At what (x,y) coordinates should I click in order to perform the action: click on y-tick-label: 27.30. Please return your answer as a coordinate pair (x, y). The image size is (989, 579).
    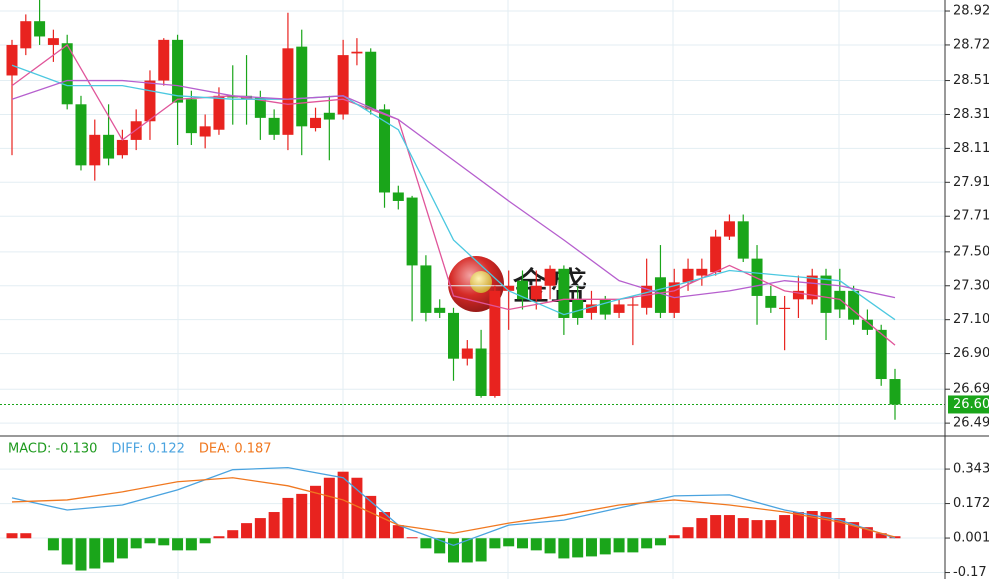
    Looking at the image, I should click on (971, 285).